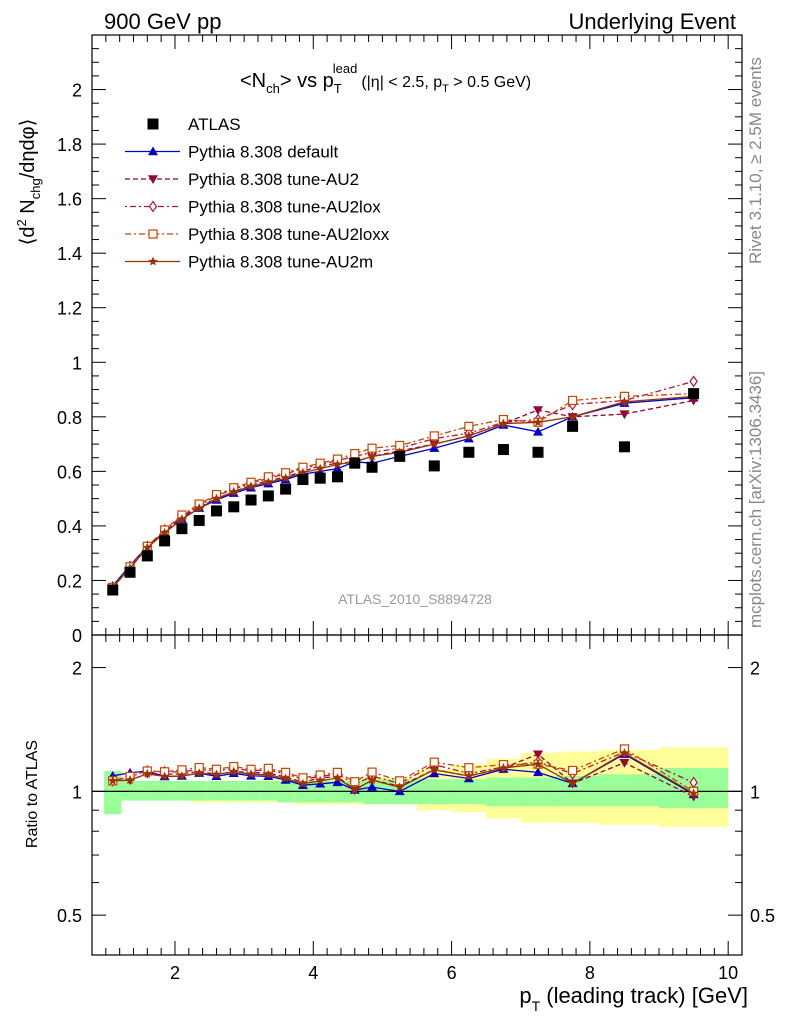  What do you see at coordinates (289, 234) in the screenshot?
I see `legend-label: Pythia 8.308 tune-AU2loxx` at bounding box center [289, 234].